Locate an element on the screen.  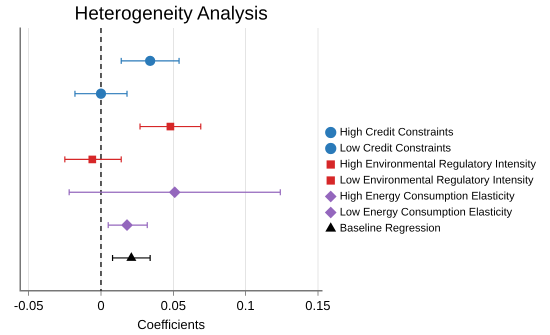
legend-label: High Energy Consumption Elasticity is located at coordinates (428, 196).